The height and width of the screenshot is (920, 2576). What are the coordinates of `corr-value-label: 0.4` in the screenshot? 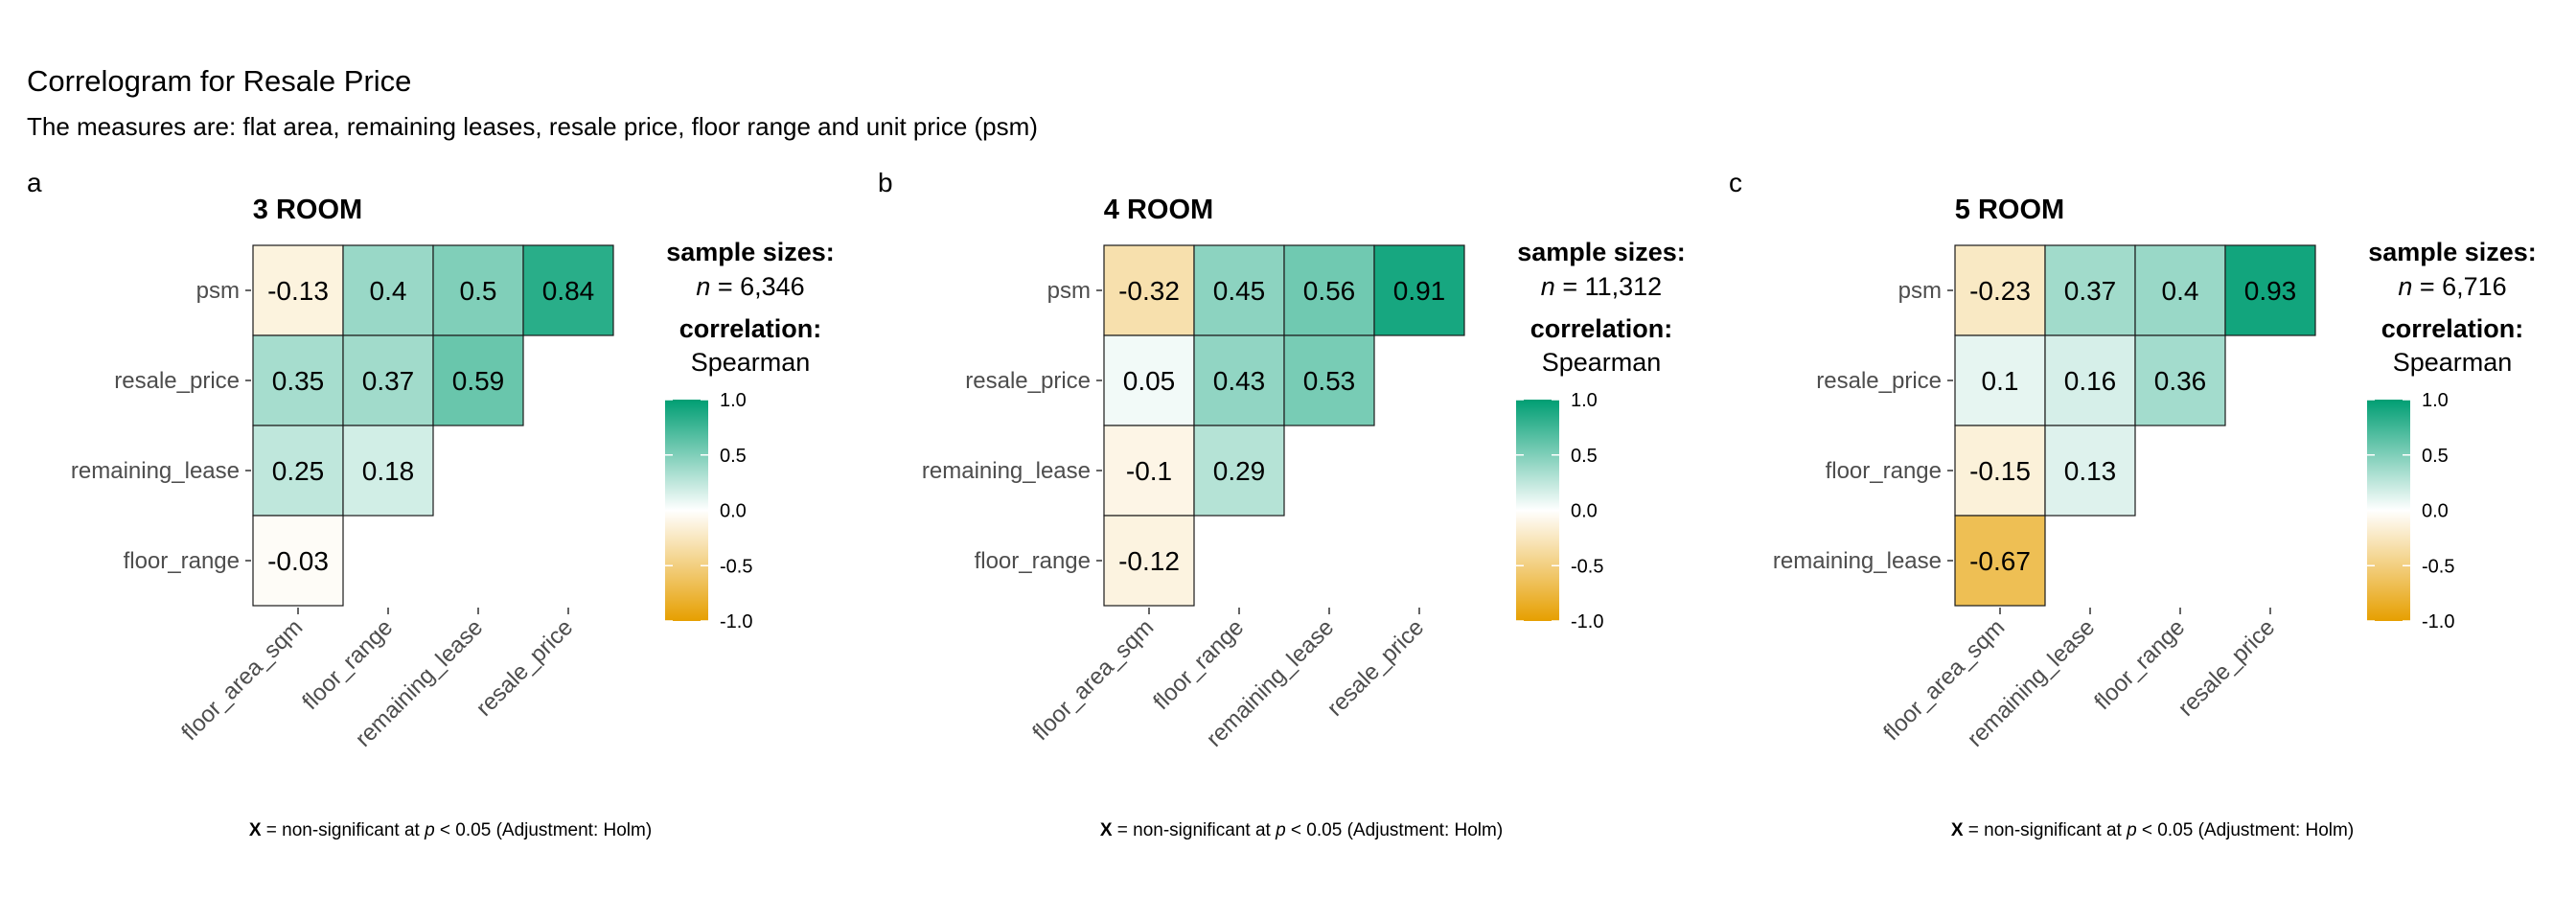 It's located at (388, 291).